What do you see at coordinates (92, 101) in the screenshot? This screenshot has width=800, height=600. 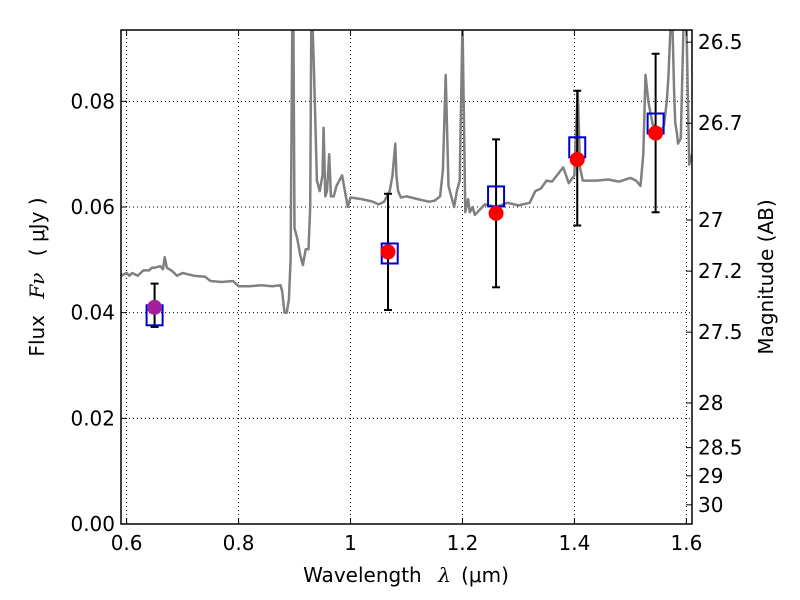 I see `y-tick-label: 0.08` at bounding box center [92, 101].